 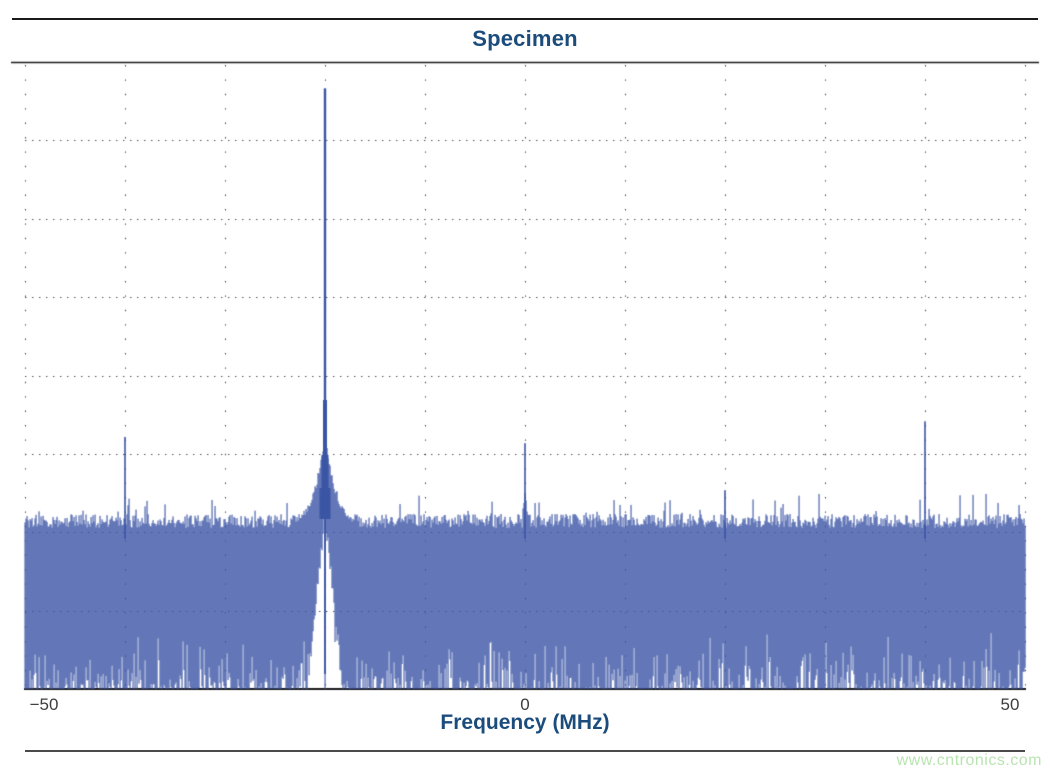 I want to click on bottom-rule, so click(x=525, y=751).